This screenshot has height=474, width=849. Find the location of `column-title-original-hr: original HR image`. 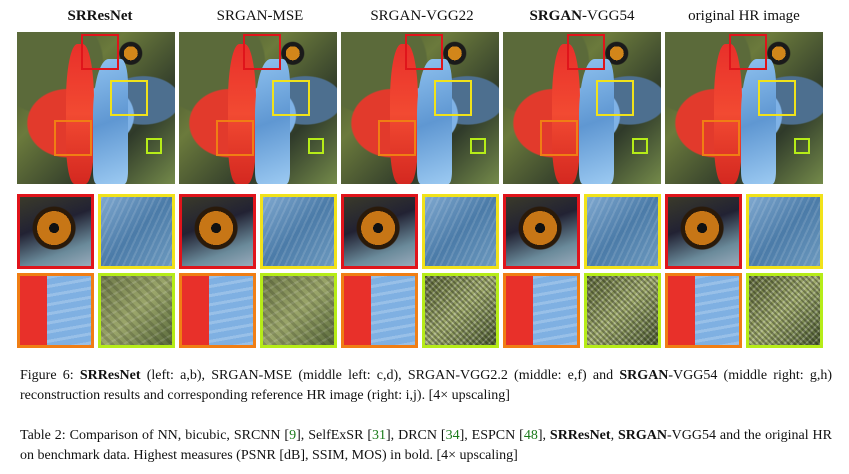

column-title-original-hr: original HR image is located at coordinates (744, 16).